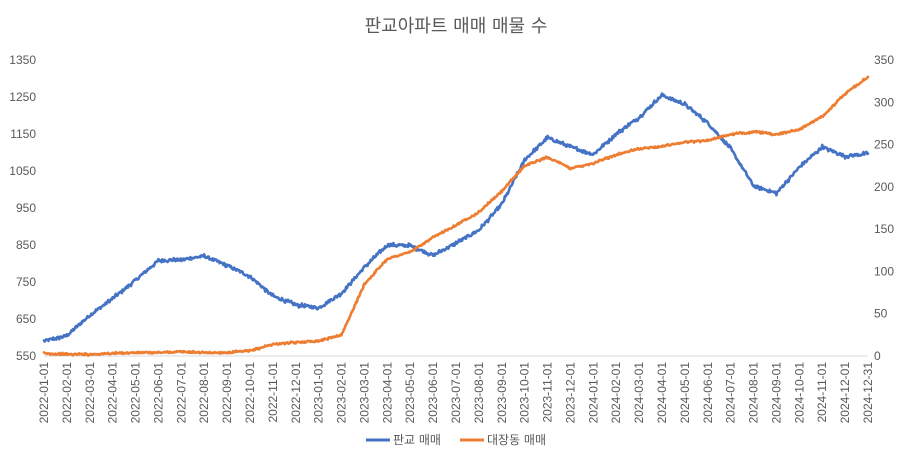 This screenshot has width=912, height=461. What do you see at coordinates (502, 393) in the screenshot?
I see `x-tick-label: 2023-09-01` at bounding box center [502, 393].